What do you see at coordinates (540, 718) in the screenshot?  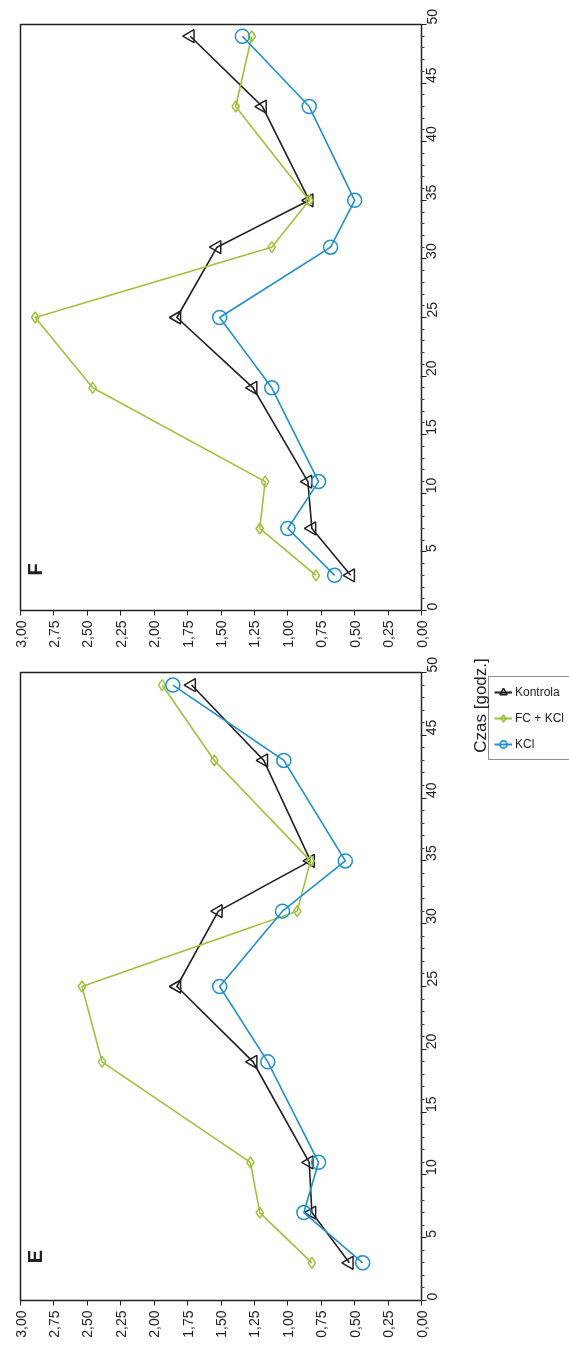 I see `legend-label: FC + KCl` at bounding box center [540, 718].